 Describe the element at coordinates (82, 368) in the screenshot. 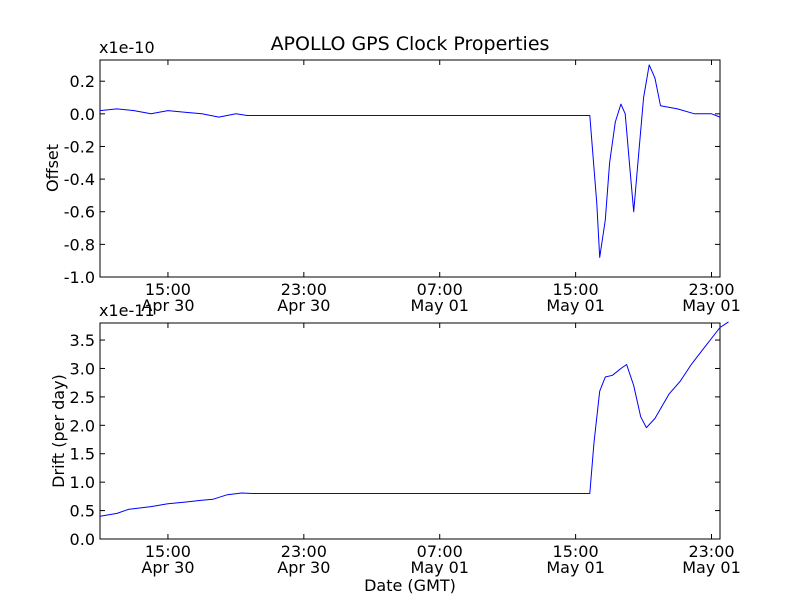

I see `drift-y-tick-label: 3.0` at that location.